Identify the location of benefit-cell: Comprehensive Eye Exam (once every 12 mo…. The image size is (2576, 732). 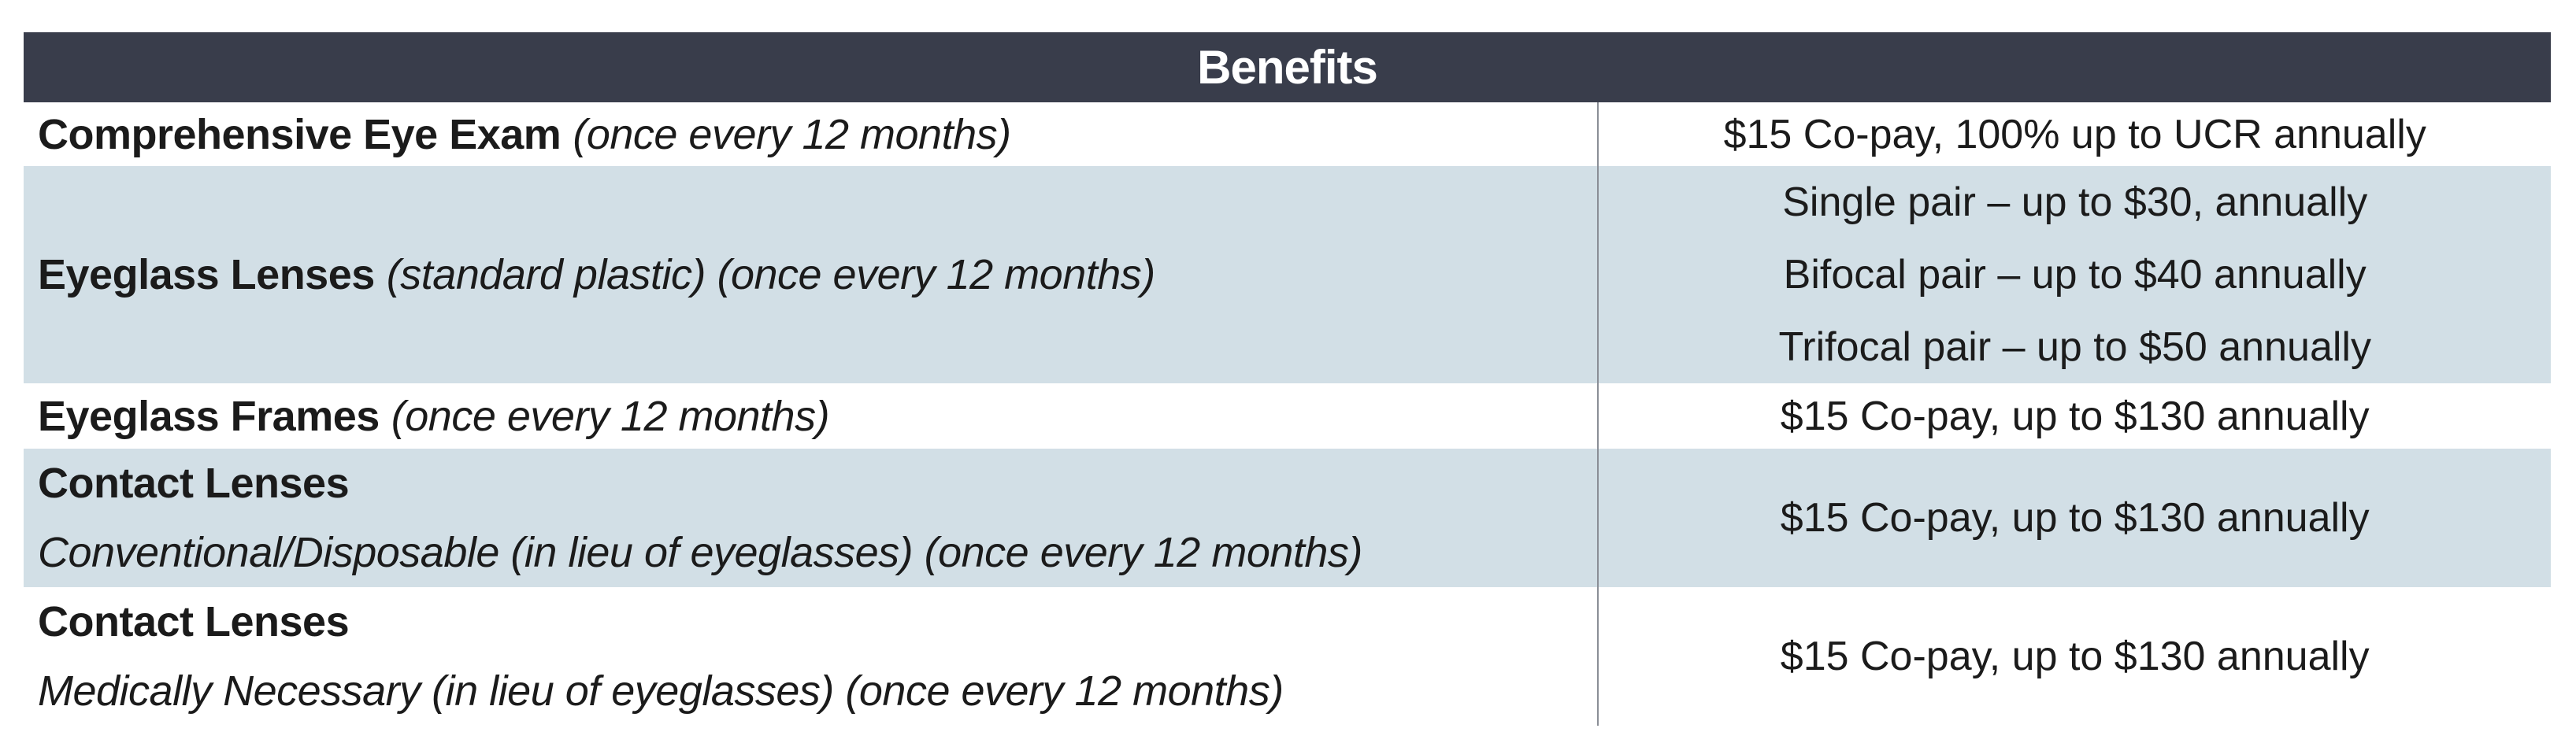
(811, 134).